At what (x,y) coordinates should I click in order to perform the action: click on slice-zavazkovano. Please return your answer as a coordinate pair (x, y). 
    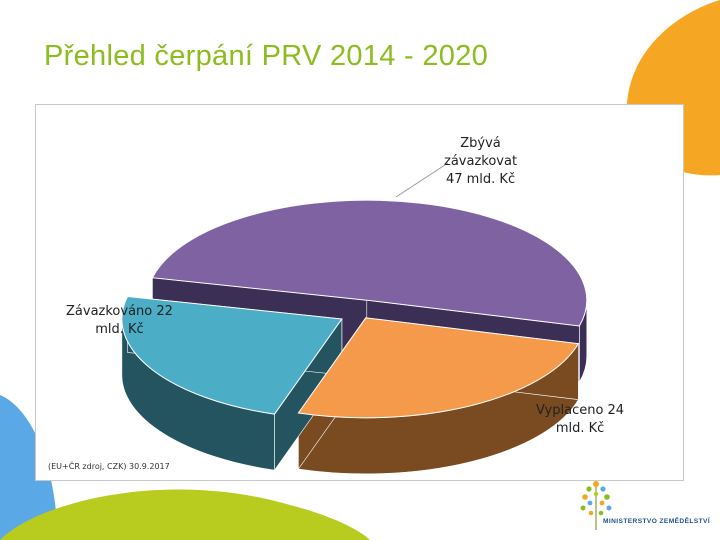
    Looking at the image, I should click on (232, 355).